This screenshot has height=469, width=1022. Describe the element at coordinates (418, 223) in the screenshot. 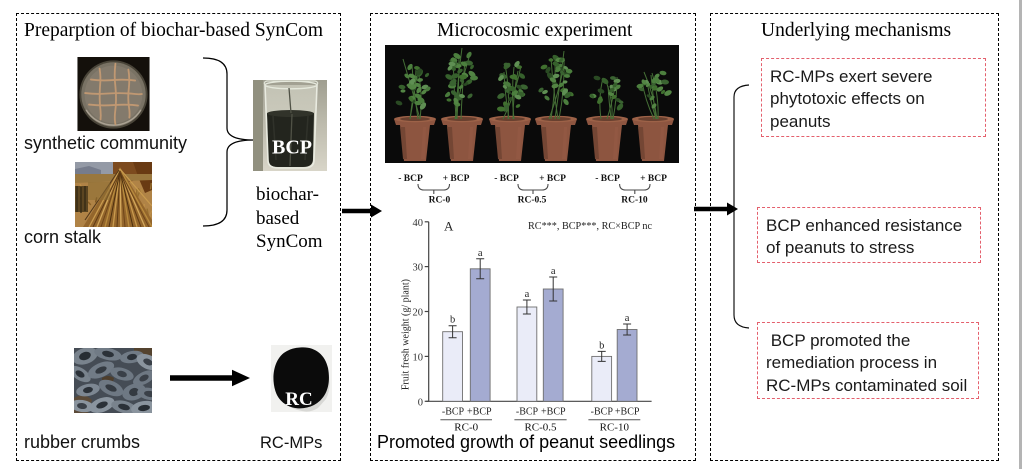

I see `svg-text: 40` at that location.